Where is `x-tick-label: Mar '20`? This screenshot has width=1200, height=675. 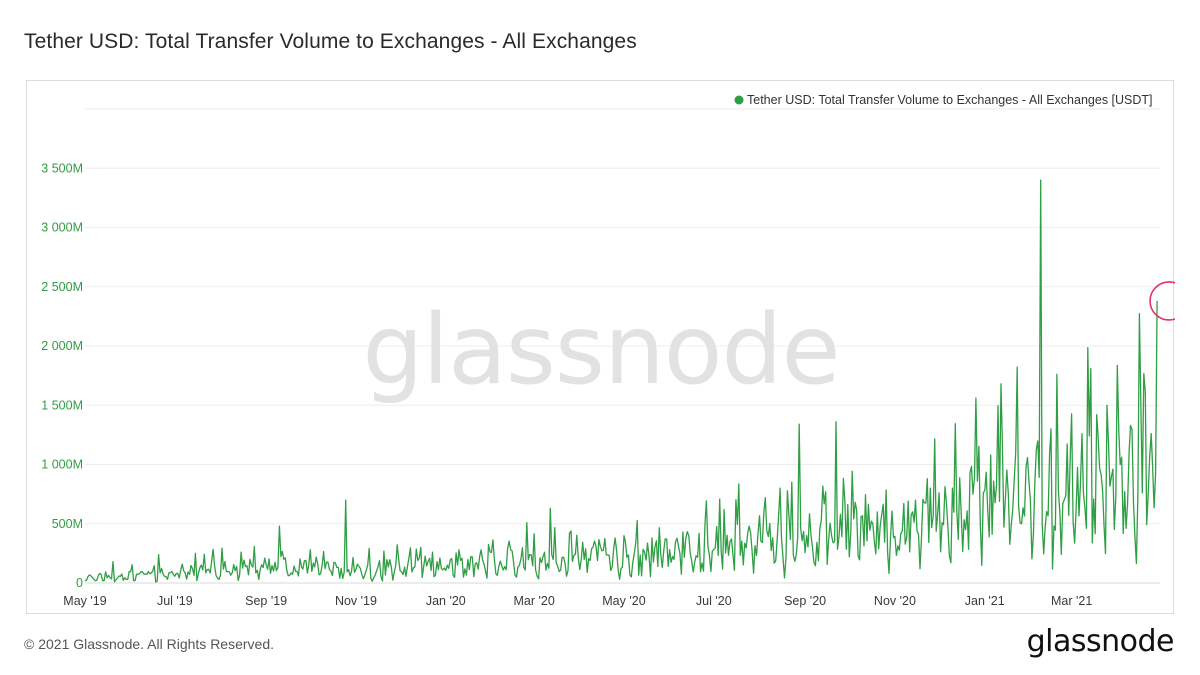 x-tick-label: Mar '20 is located at coordinates (533, 601).